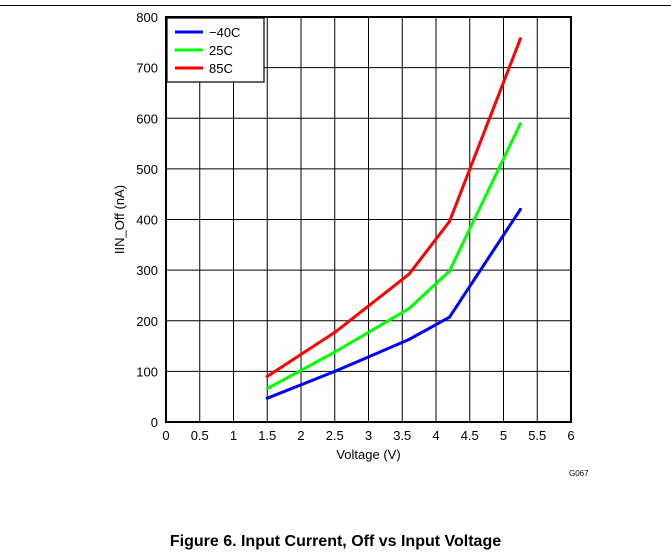  I want to click on legend-label: −40C, so click(224, 32).